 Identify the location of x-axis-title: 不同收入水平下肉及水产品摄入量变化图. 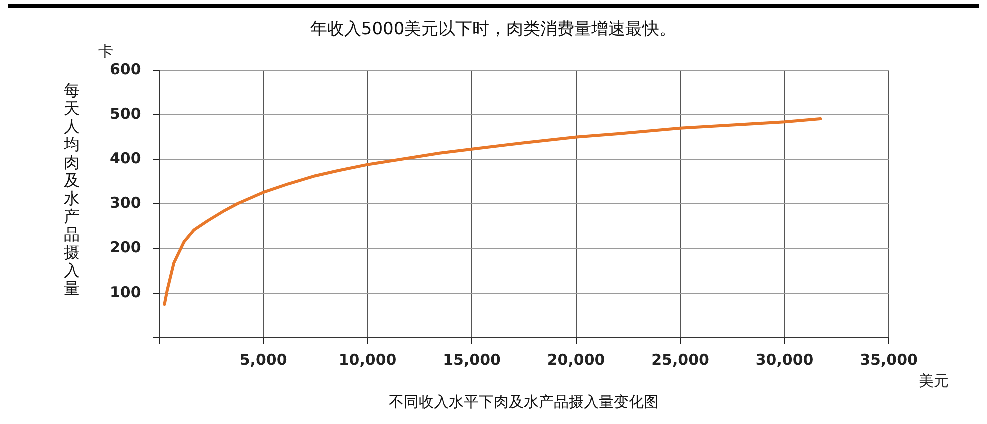
(524, 401).